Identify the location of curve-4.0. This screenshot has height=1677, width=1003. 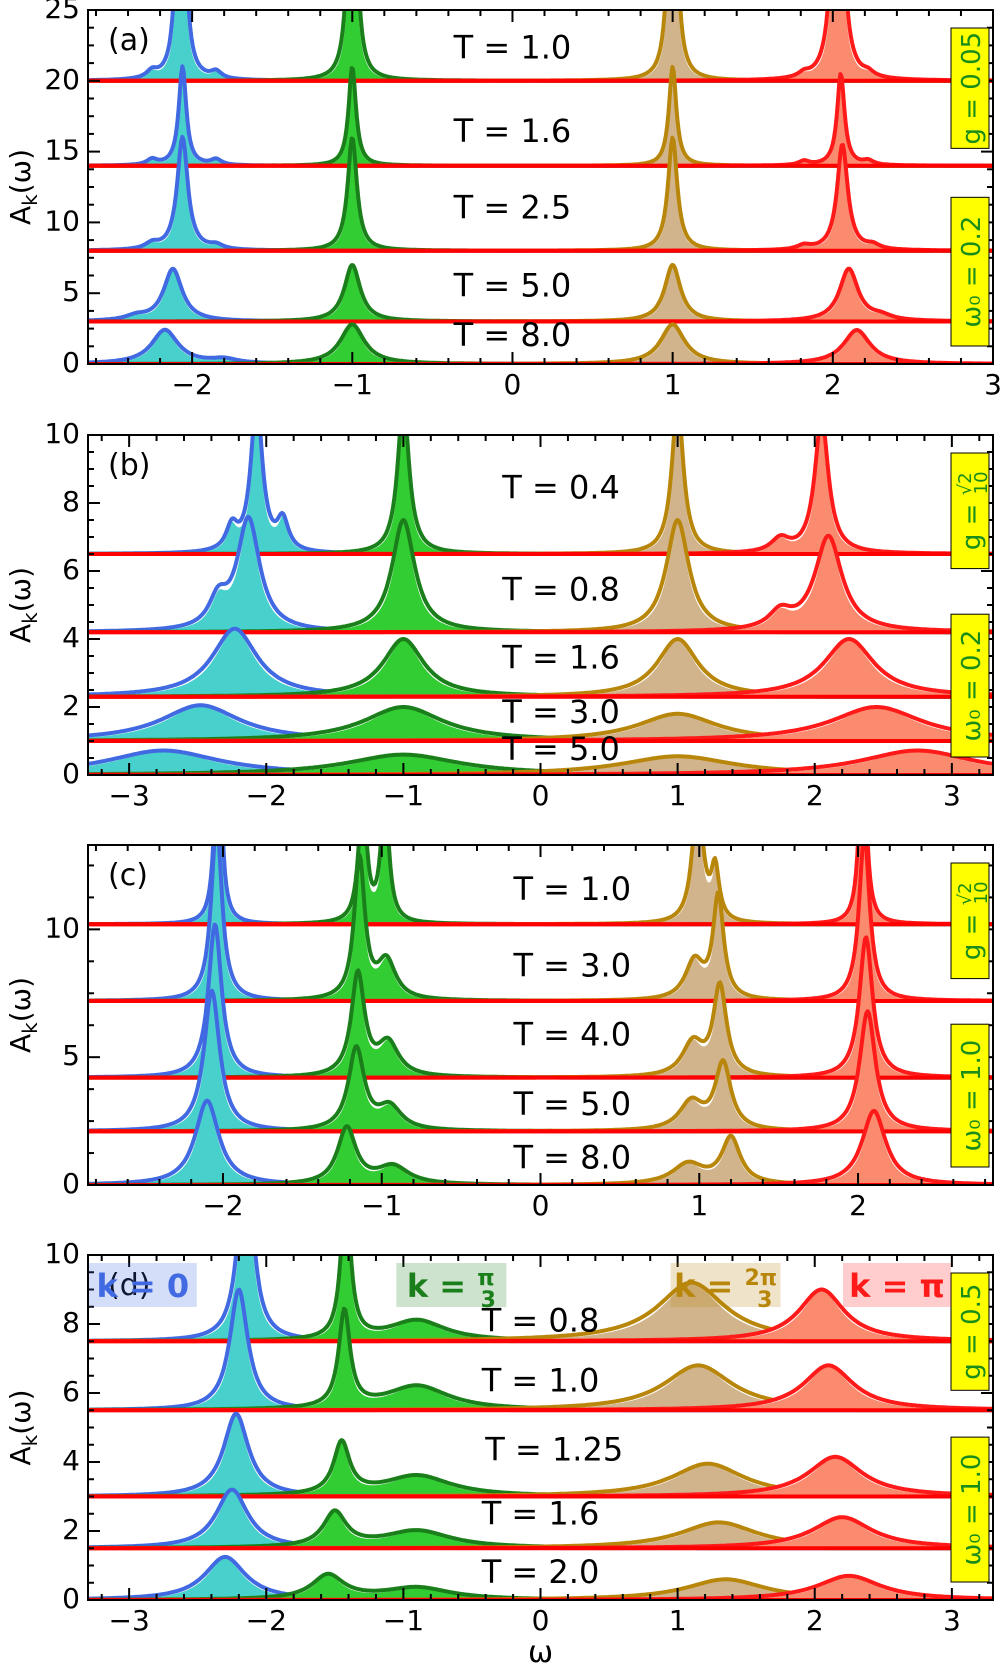
(540, 1000).